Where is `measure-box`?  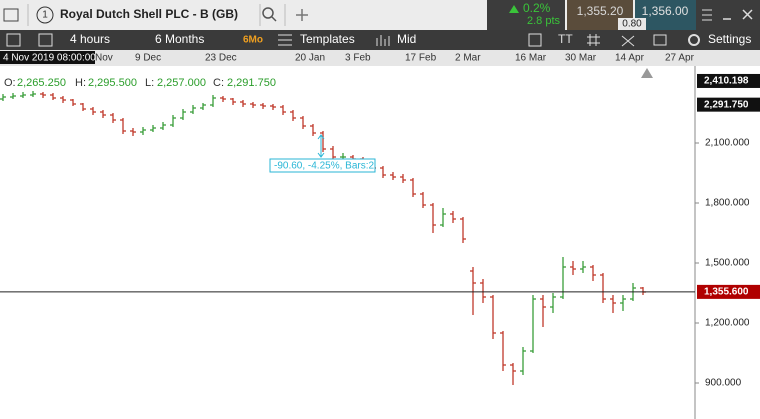
measure-box is located at coordinates (322, 165).